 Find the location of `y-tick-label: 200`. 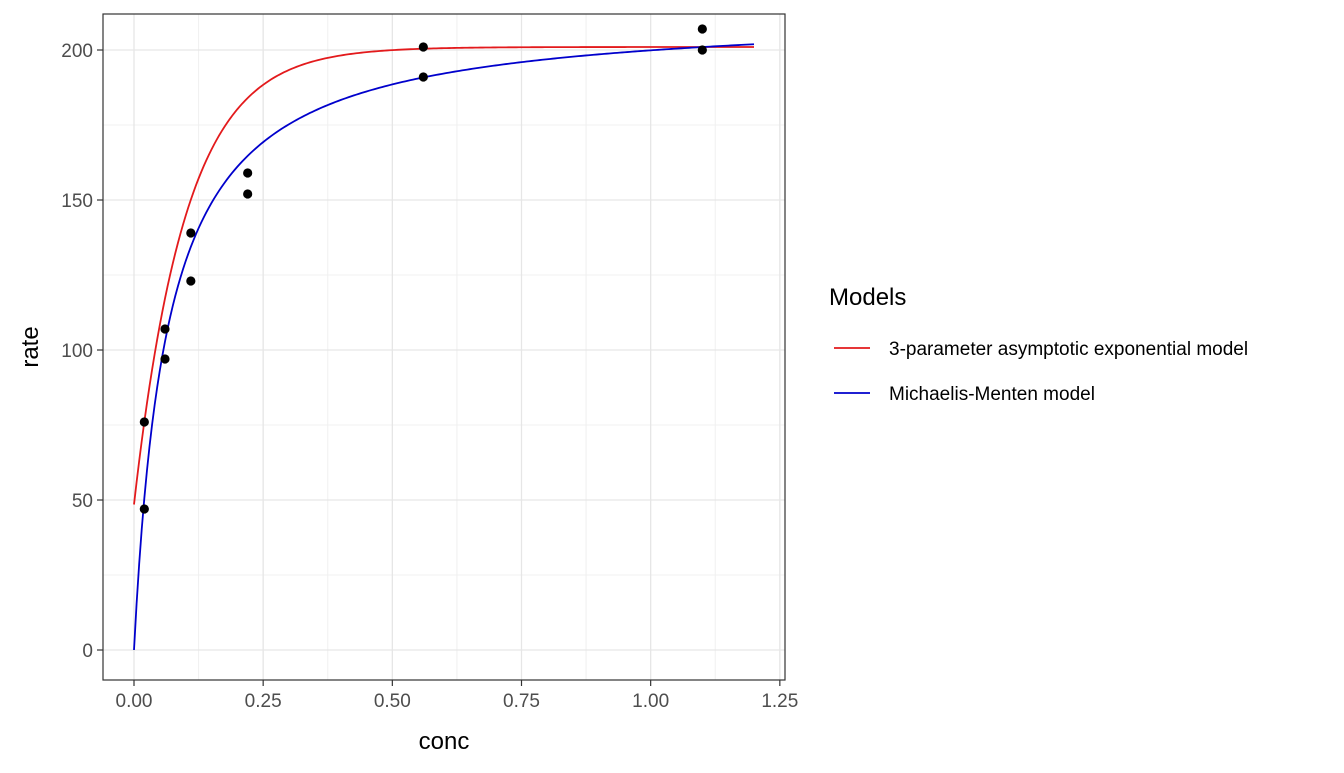

y-tick-label: 200 is located at coordinates (77, 51).